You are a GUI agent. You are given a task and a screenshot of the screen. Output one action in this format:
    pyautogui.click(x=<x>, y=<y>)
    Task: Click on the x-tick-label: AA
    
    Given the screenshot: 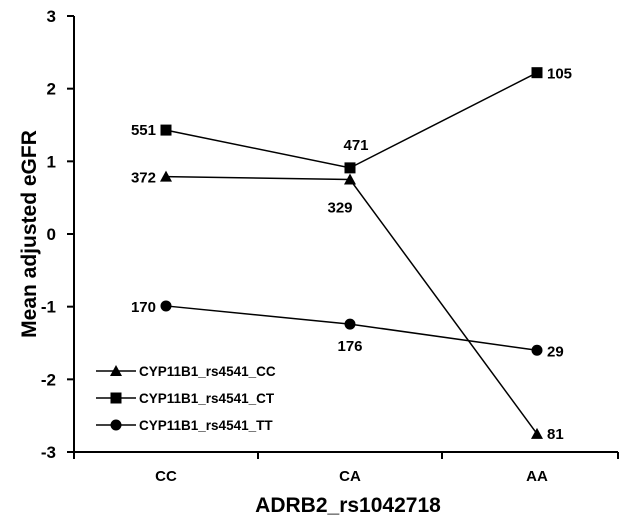 What is the action you would take?
    pyautogui.click(x=537, y=476)
    